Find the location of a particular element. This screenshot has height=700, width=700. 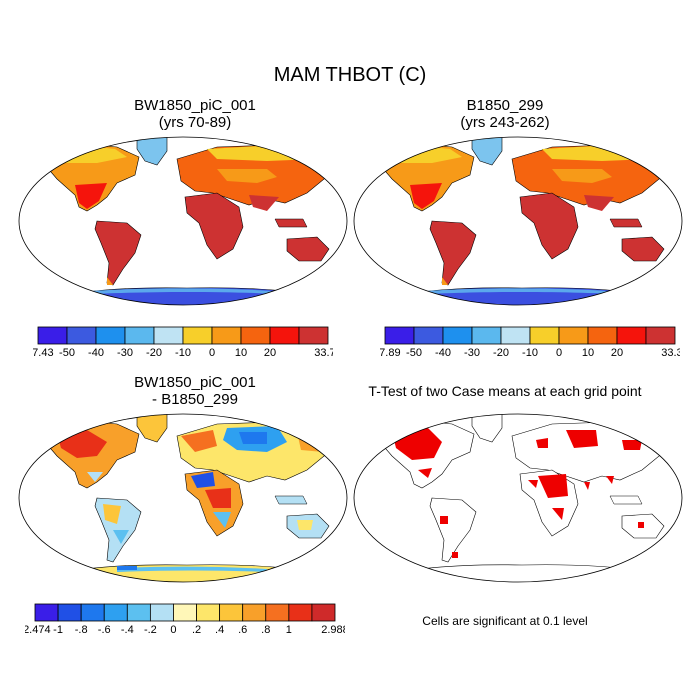

main-title: MAM THBOT (C) is located at coordinates (350, 75).